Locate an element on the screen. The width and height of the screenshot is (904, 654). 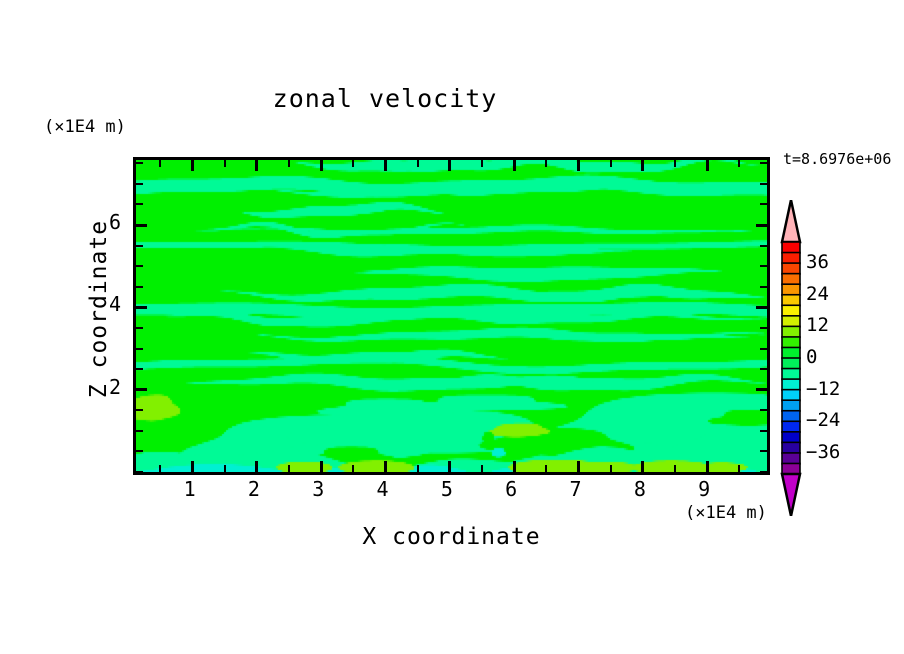
x-tick-label: 7 is located at coordinates (575, 489).